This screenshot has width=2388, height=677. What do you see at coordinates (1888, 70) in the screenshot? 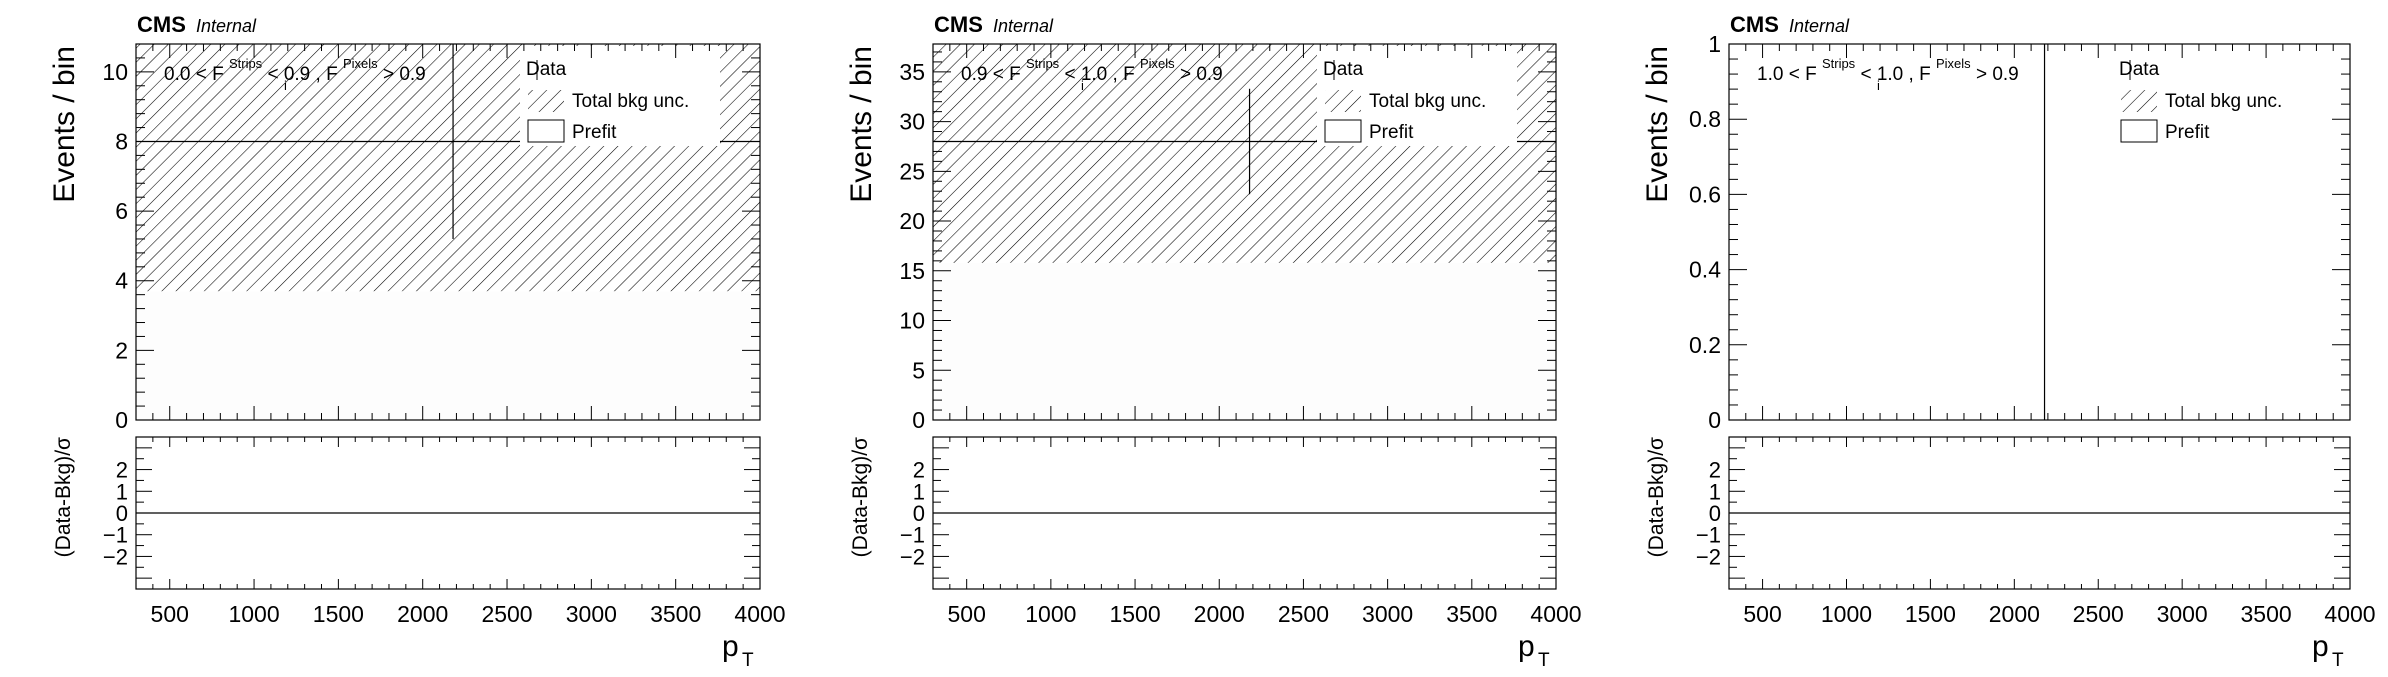
I see `region-label: 1.0 < F Strips < 1.0 , F Pixels > 0.9` at bounding box center [1888, 70].